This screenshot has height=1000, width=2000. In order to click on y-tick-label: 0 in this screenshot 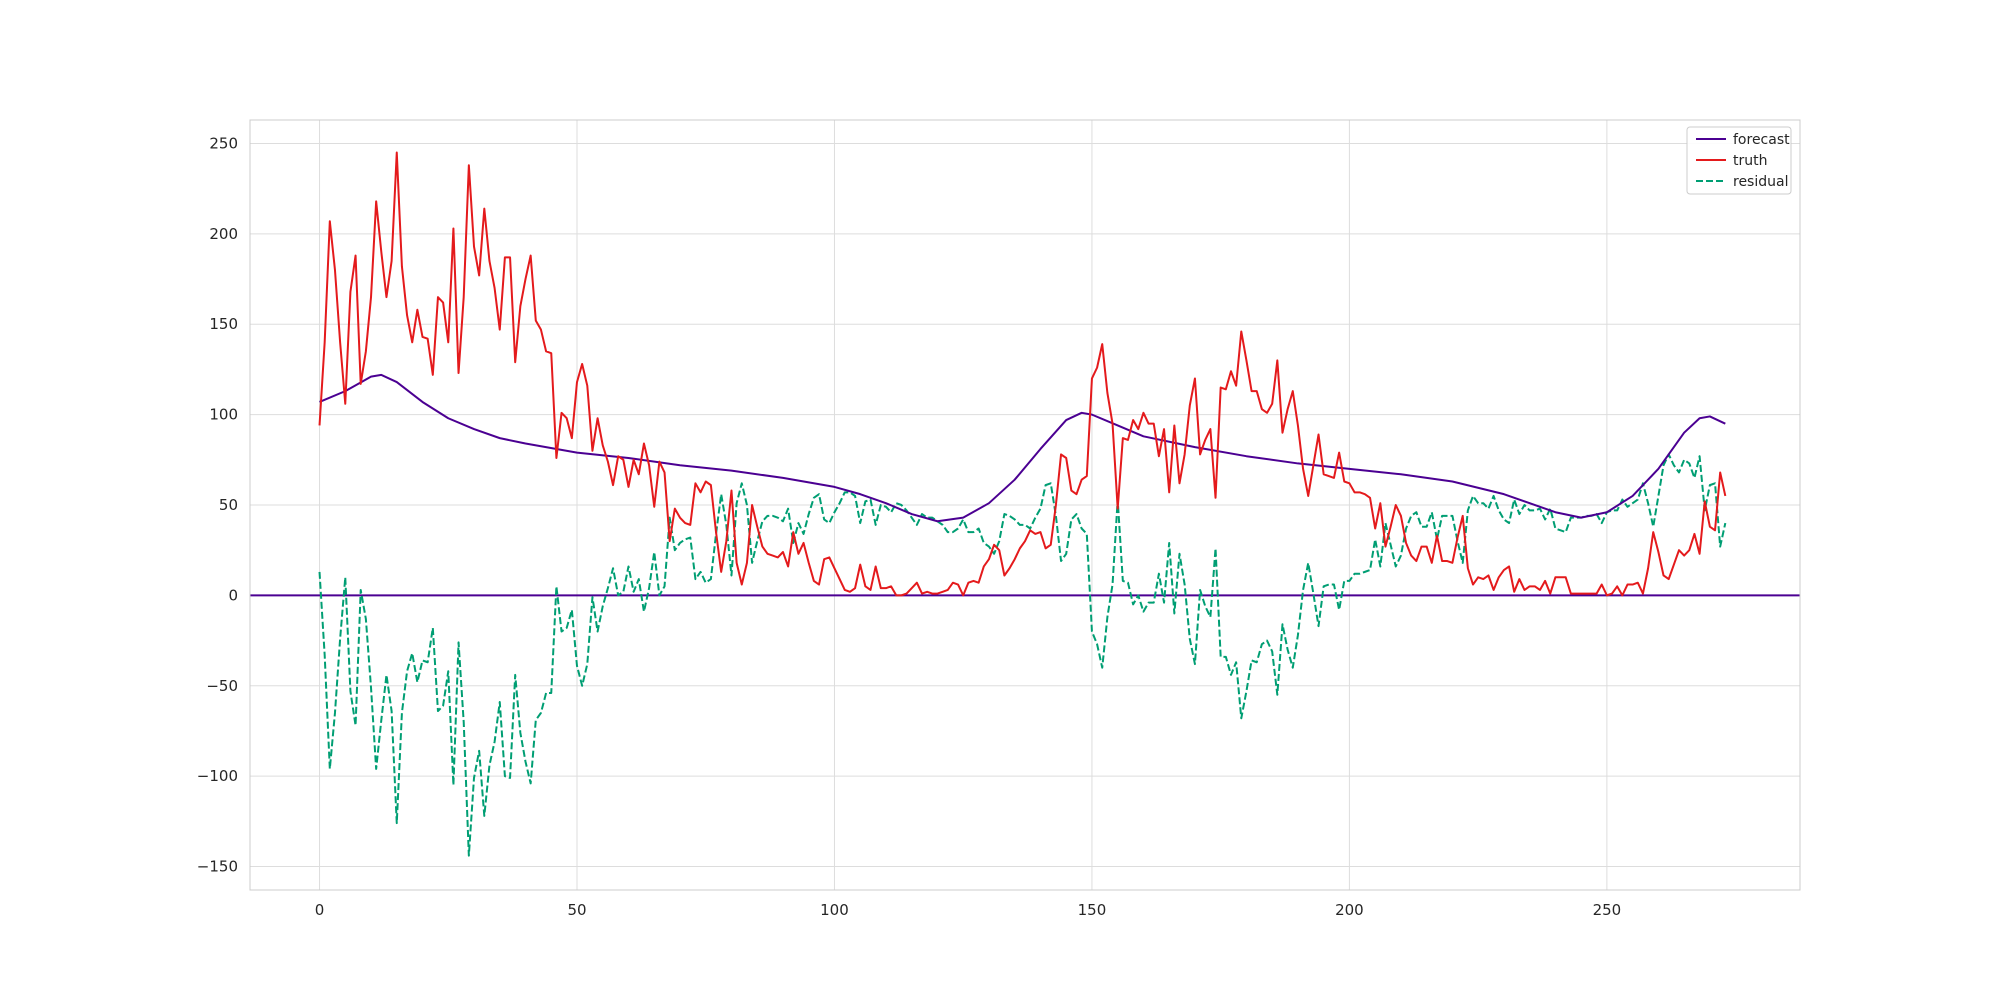, I will do `click(233, 595)`.